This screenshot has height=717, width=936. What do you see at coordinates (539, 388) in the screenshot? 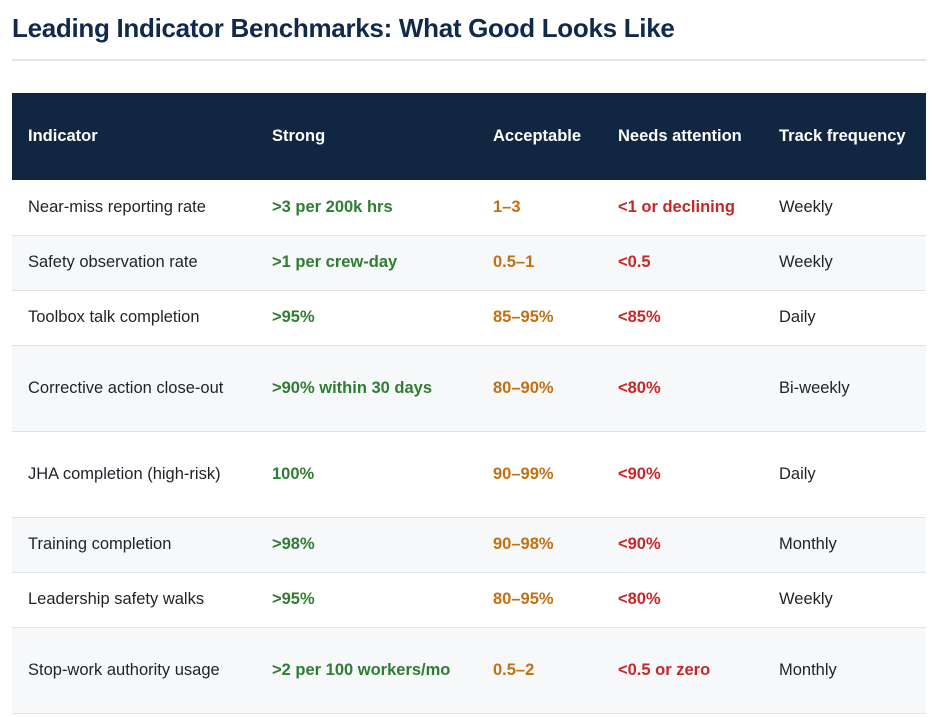
I see `cell-acceptable: 80–90%` at bounding box center [539, 388].